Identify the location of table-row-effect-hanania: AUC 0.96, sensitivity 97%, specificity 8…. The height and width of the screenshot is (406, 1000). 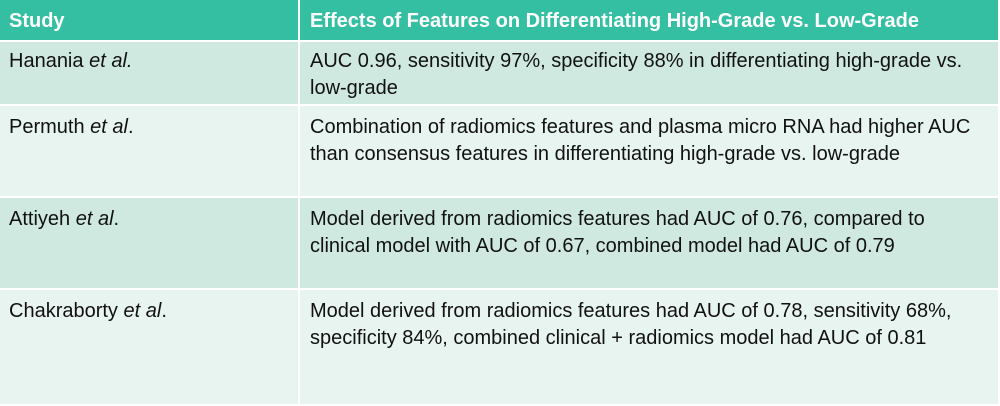
(650, 74).